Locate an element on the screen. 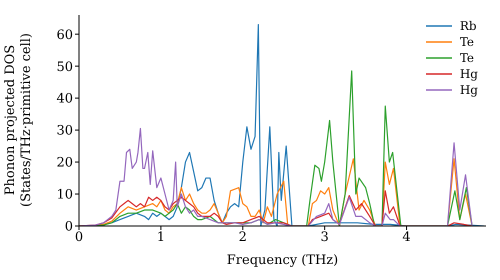 This screenshot has width=500, height=280. y-tick-label: 60 is located at coordinates (64, 35).